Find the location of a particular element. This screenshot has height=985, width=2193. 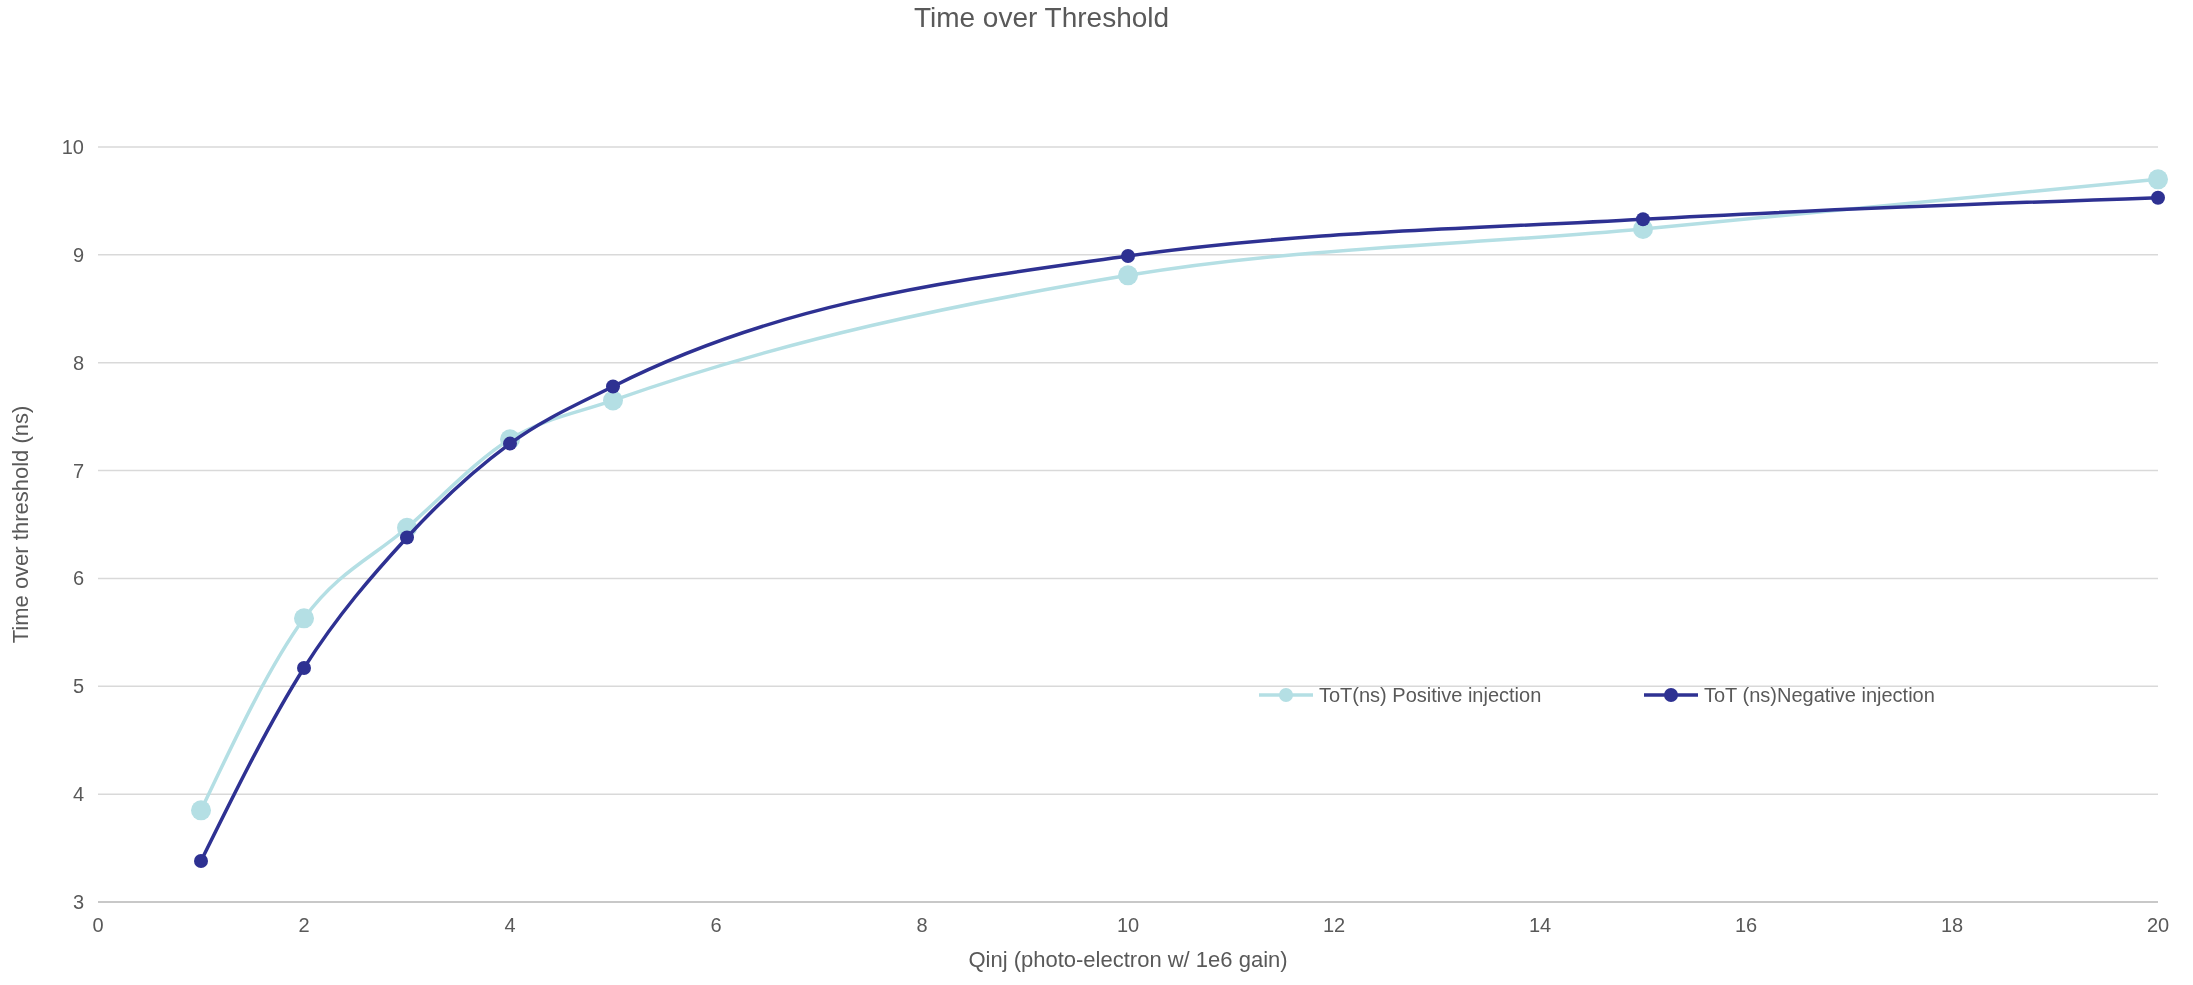

y-tick-label: 5 is located at coordinates (78, 686).